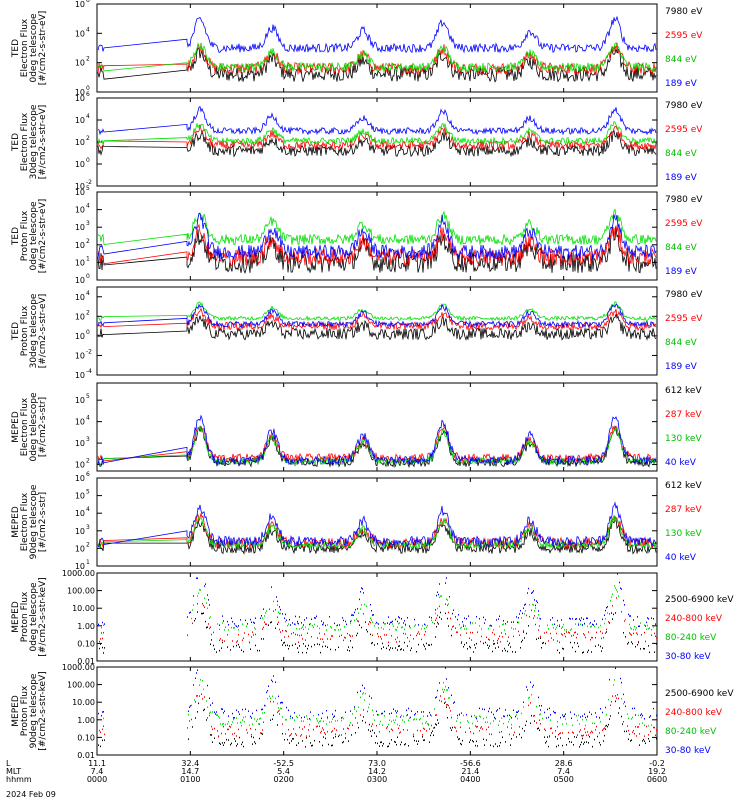 Image resolution: width=750 pixels, height=800 pixels. Describe the element at coordinates (88, 562) in the screenshot. I see `ytick-exp: 1` at that location.